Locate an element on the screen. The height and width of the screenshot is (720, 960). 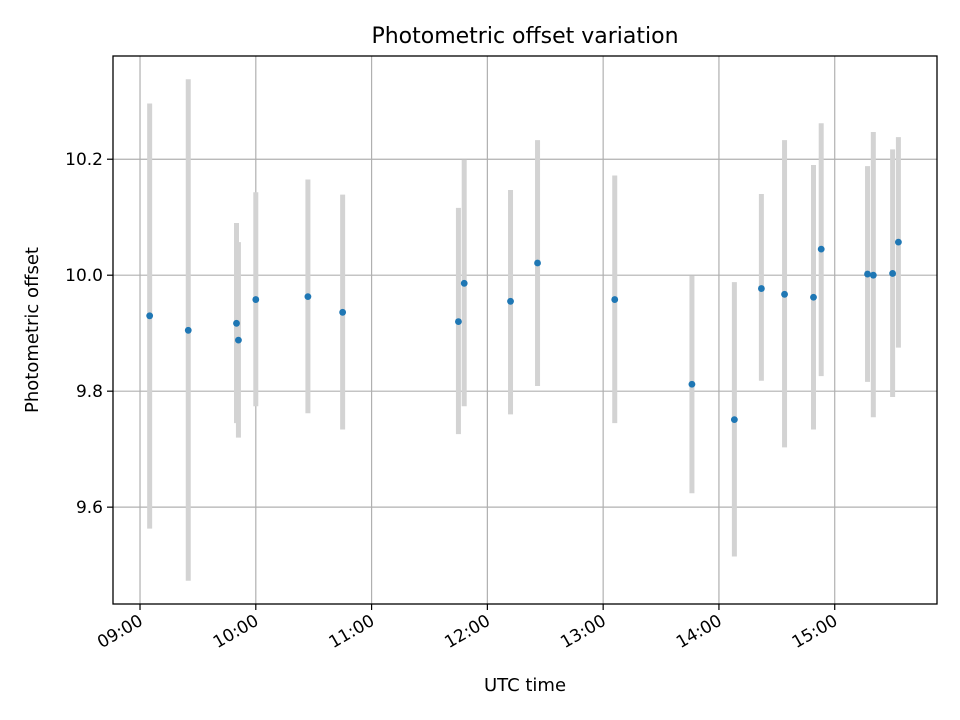
y-tick-label: 9.8 is located at coordinates (89, 392).